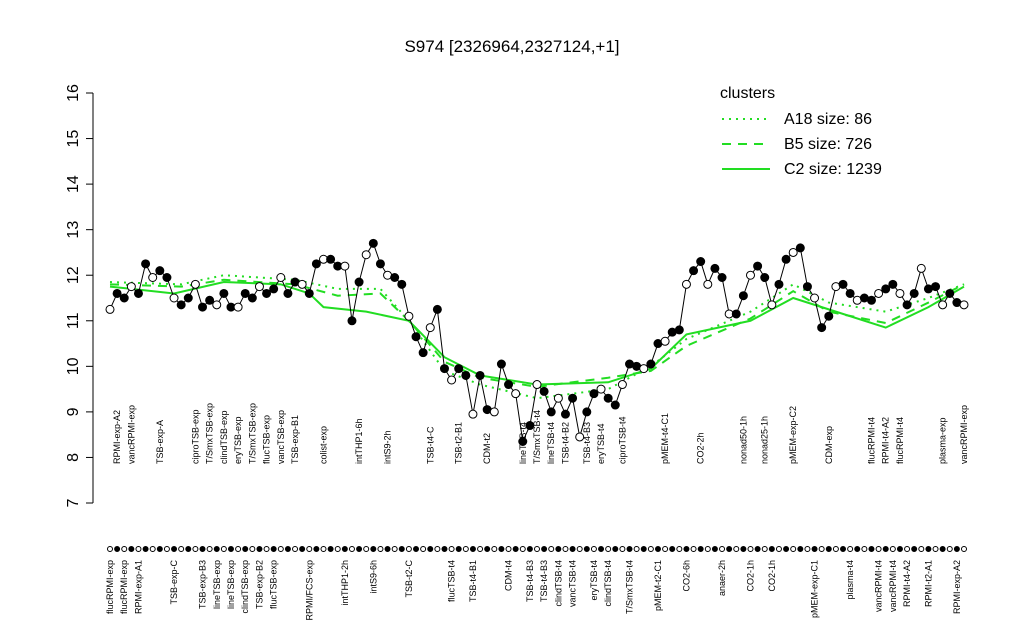  What do you see at coordinates (430, 445) in the screenshot?
I see `category-label: TSB-t4-C` at bounding box center [430, 445].